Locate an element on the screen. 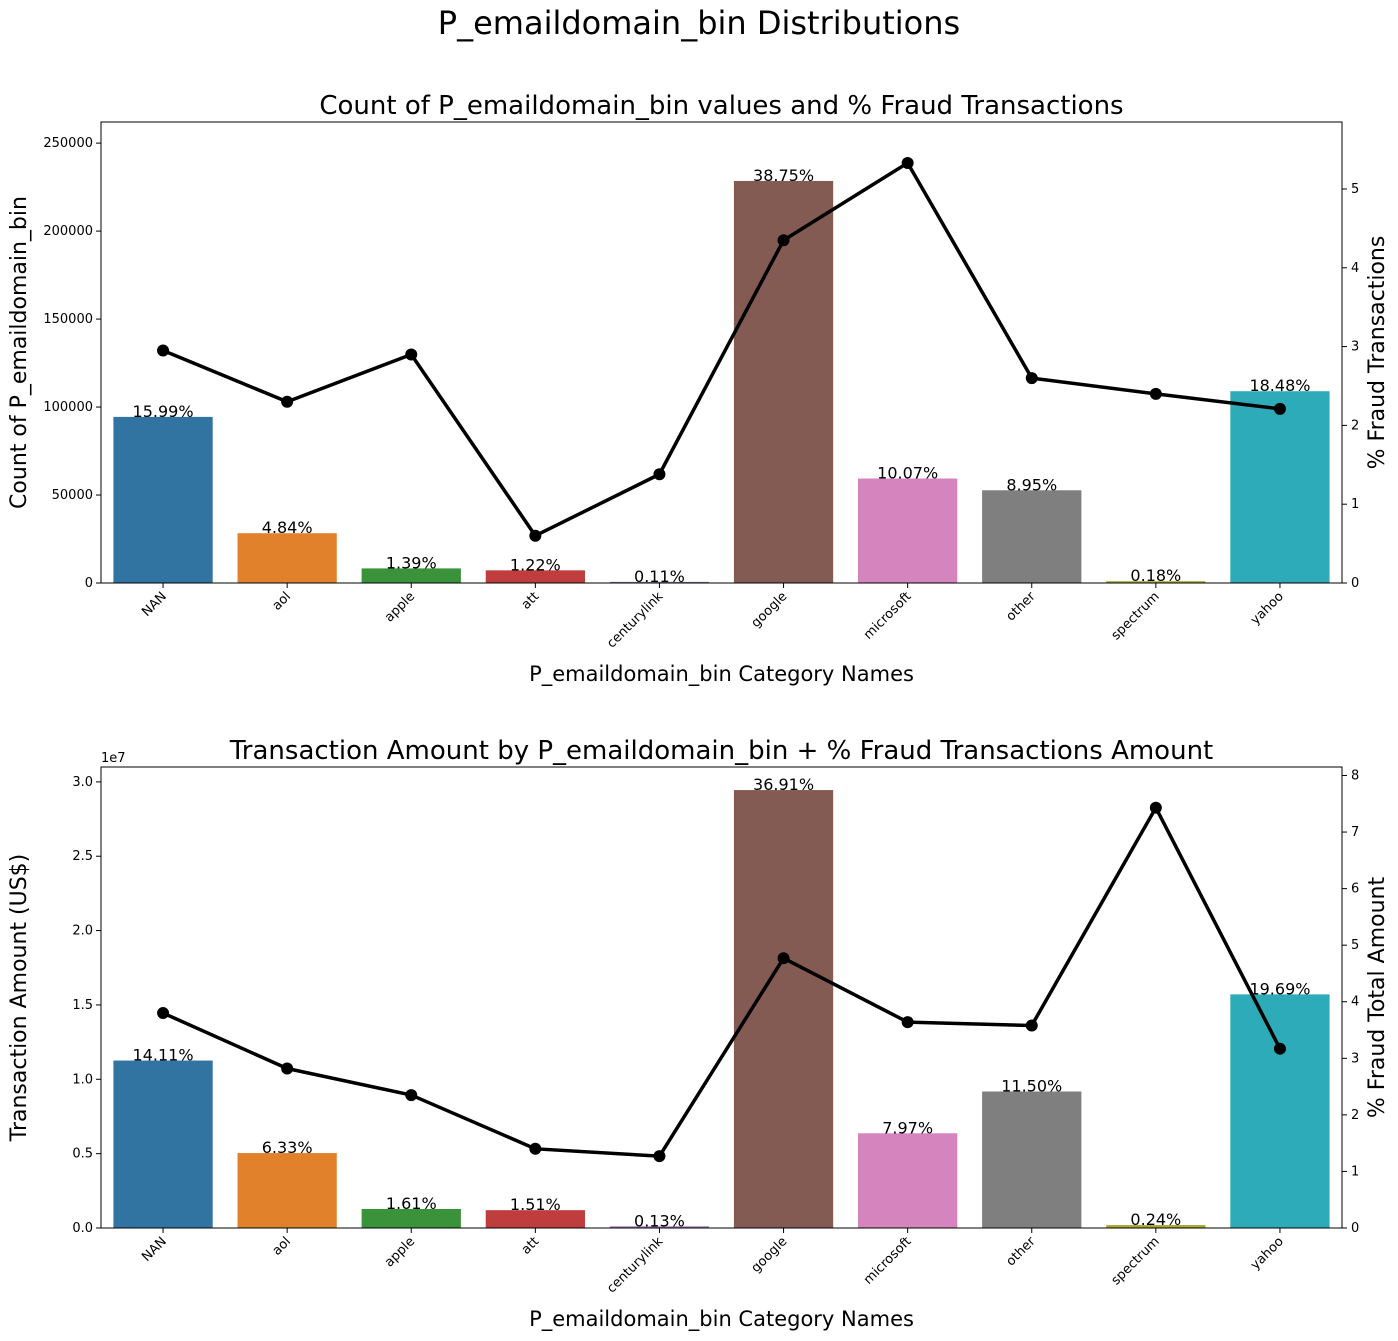  bar-label: 0.13% is located at coordinates (659, 1220).